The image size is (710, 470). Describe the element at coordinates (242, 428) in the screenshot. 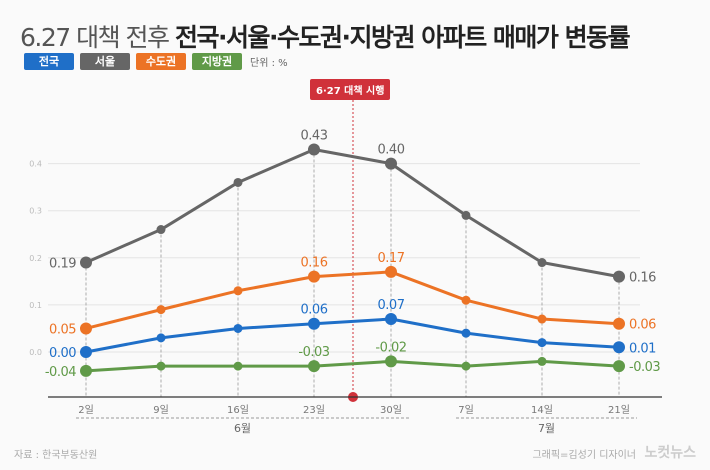

I see `month-label: 6월` at that location.